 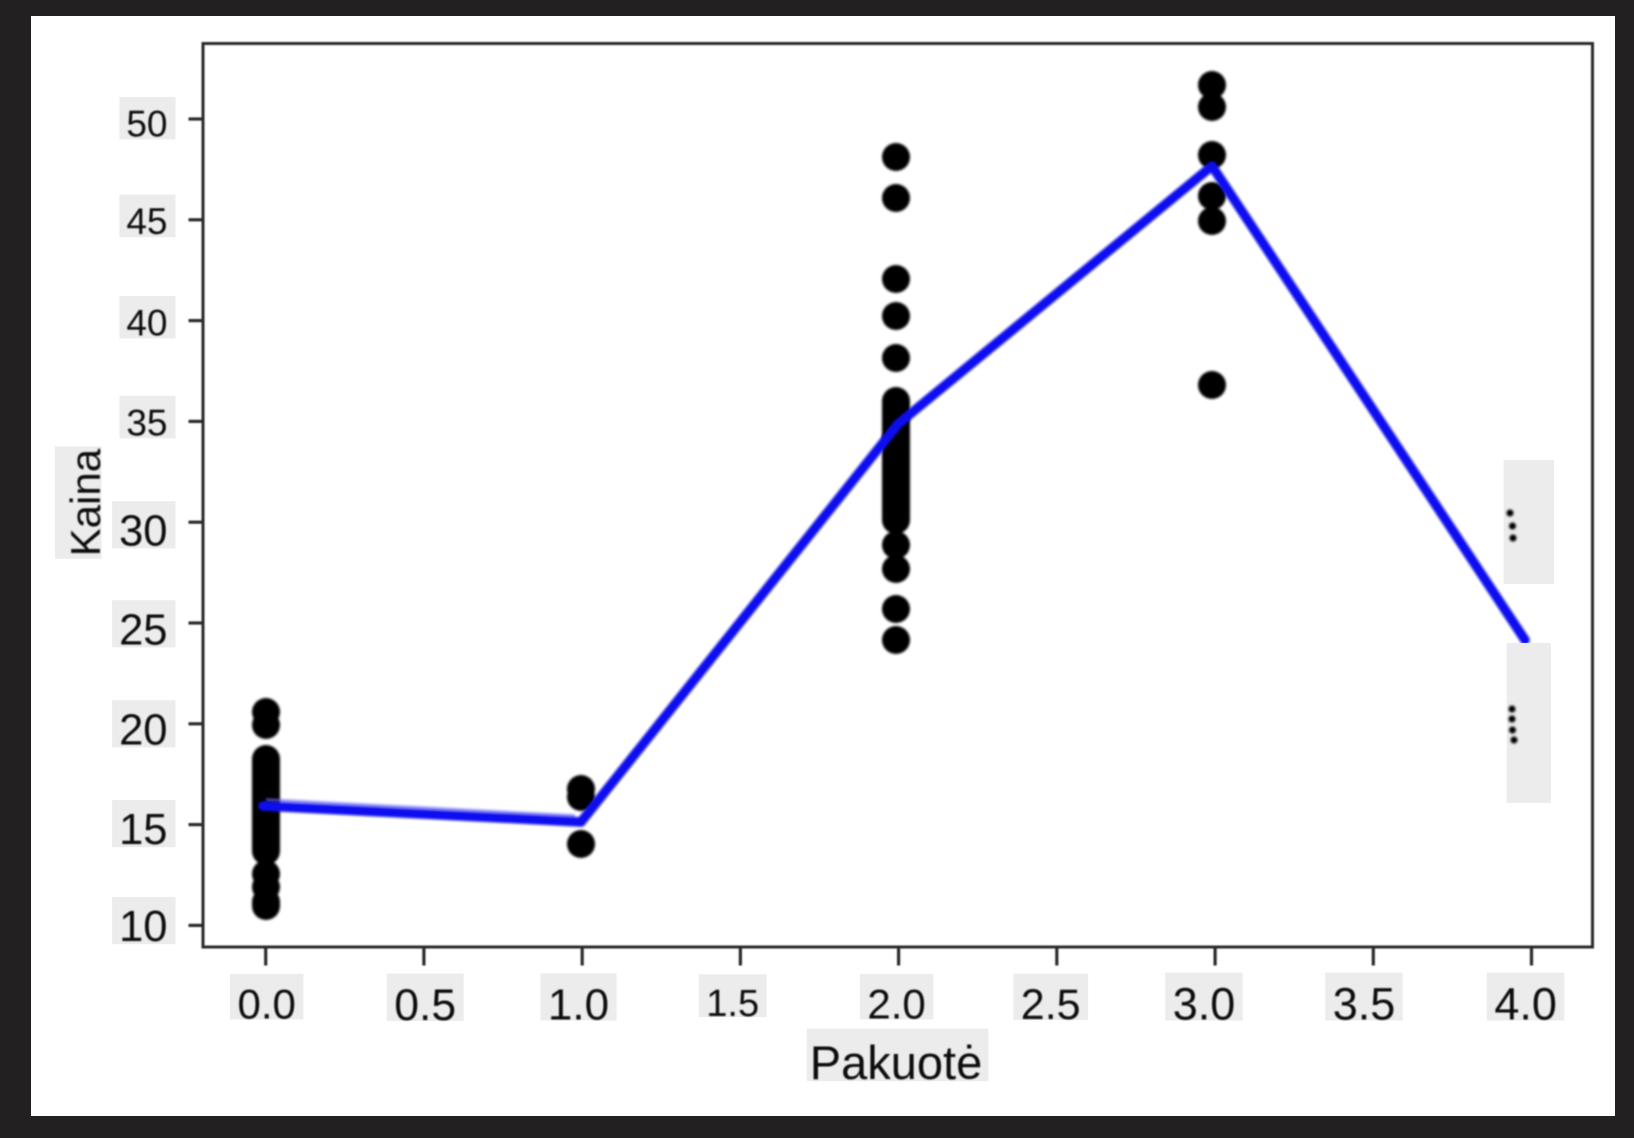 What do you see at coordinates (143, 830) in the screenshot?
I see `svg-text: 15` at bounding box center [143, 830].